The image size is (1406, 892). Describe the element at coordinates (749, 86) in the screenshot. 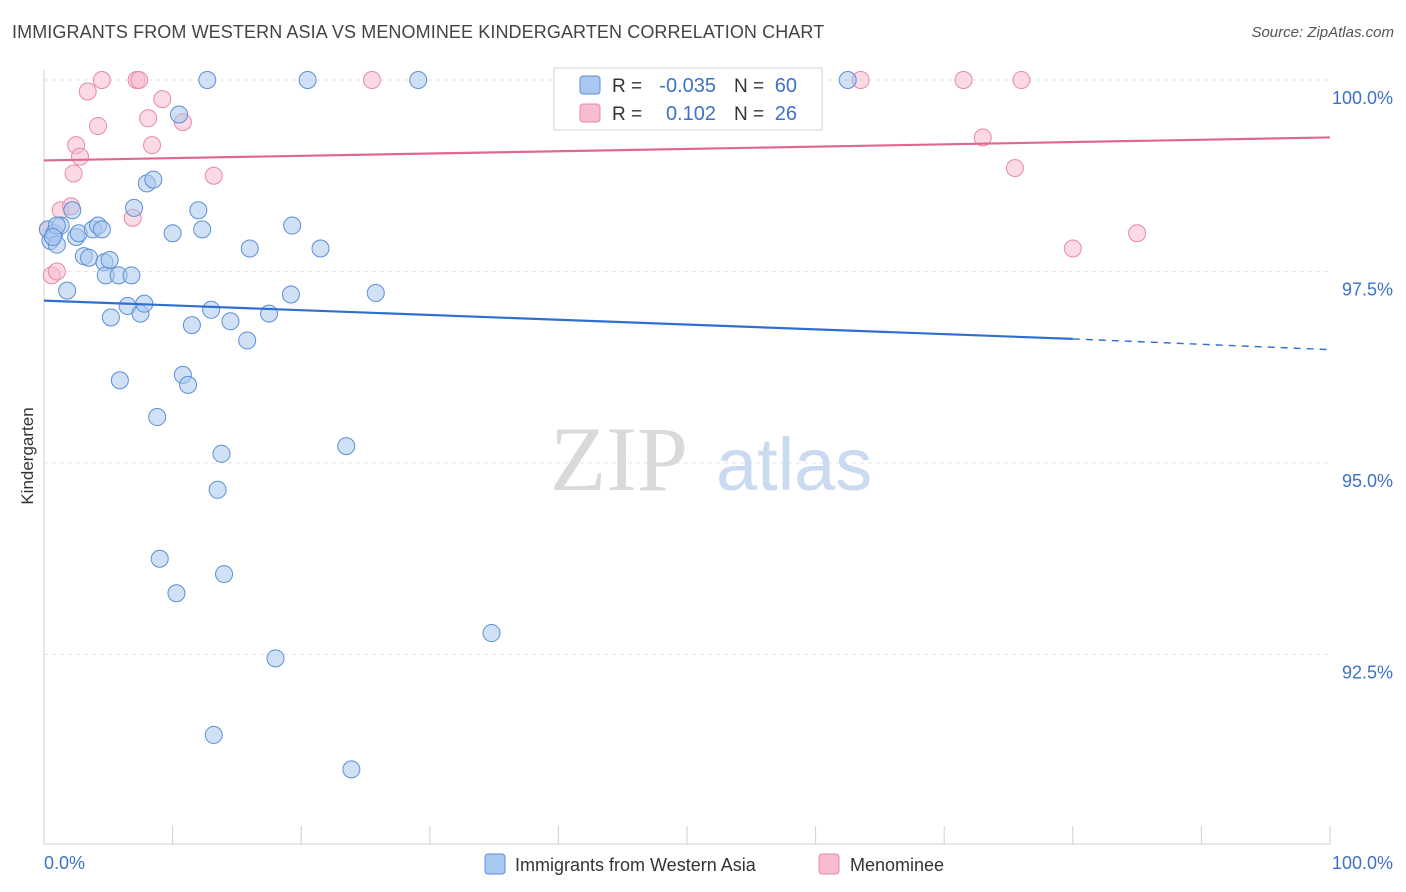

I see `legend-n-label-1: N =` at that location.